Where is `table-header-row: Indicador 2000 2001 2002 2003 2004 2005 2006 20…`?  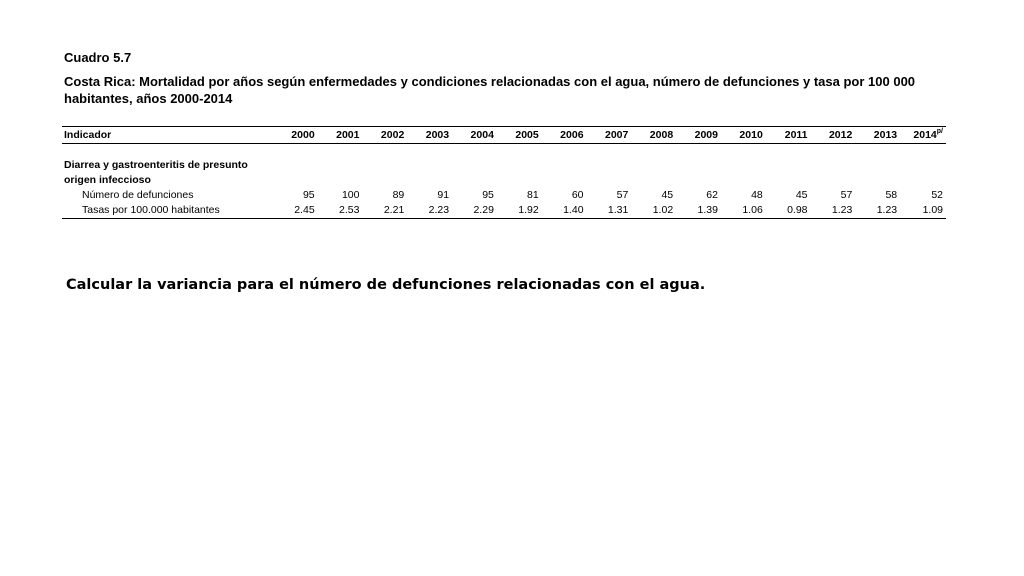 table-header-row: Indicador 2000 2001 2002 2003 2004 2005 2006 20… is located at coordinates (504, 135).